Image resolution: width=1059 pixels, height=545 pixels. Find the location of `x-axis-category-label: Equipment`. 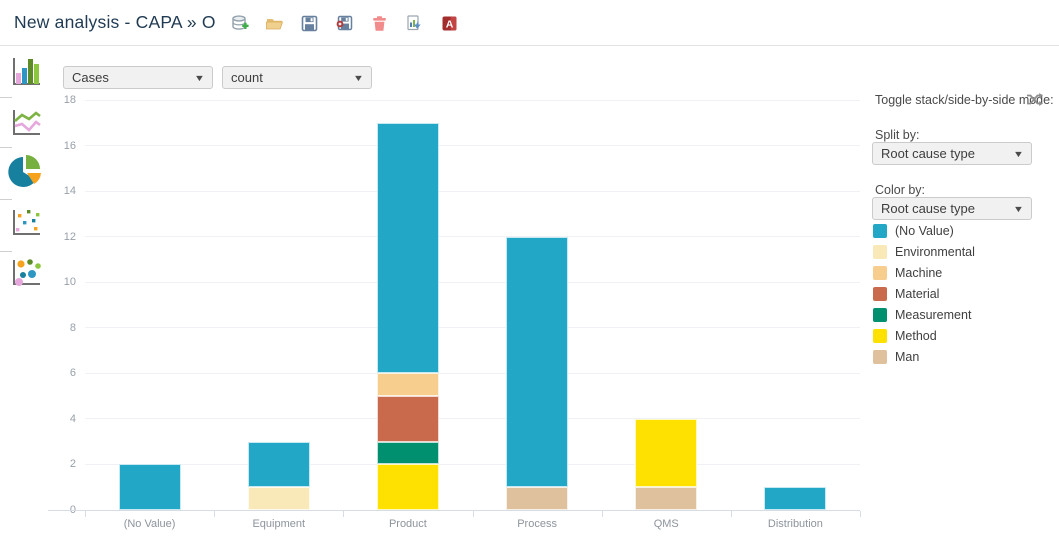

x-axis-category-label: Equipment is located at coordinates (279, 524).